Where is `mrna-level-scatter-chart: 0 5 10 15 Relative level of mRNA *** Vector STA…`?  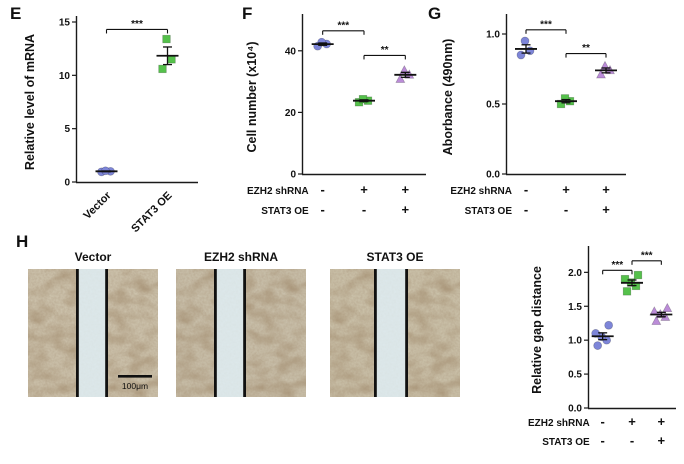 mrna-level-scatter-chart: 0 5 10 15 Relative level of mRNA *** Vector STA… is located at coordinates (110, 125).